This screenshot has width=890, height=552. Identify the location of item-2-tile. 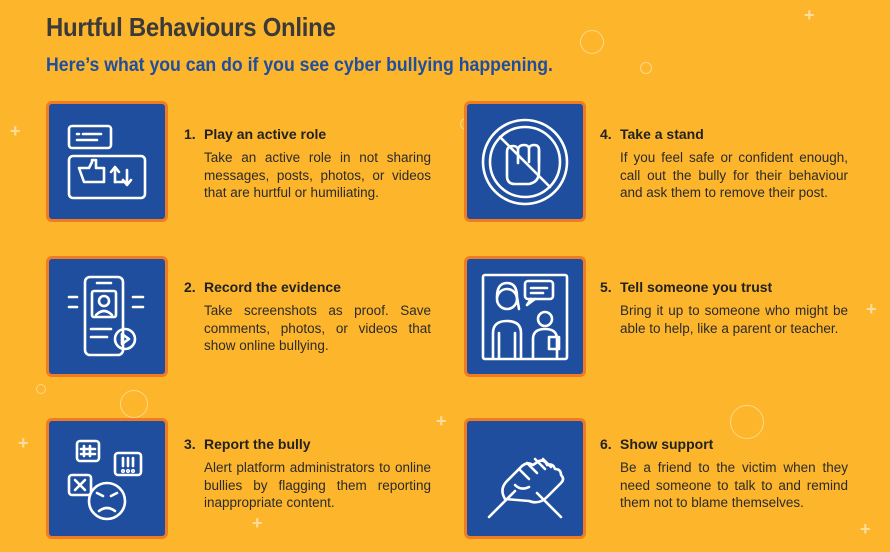
(107, 316).